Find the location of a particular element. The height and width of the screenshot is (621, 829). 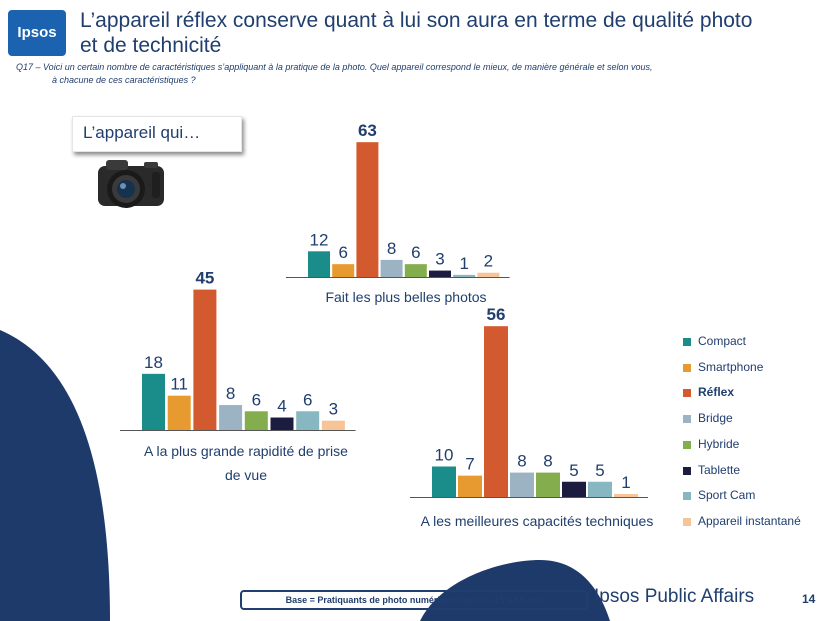

legend-item: Compact is located at coordinates (753, 343).